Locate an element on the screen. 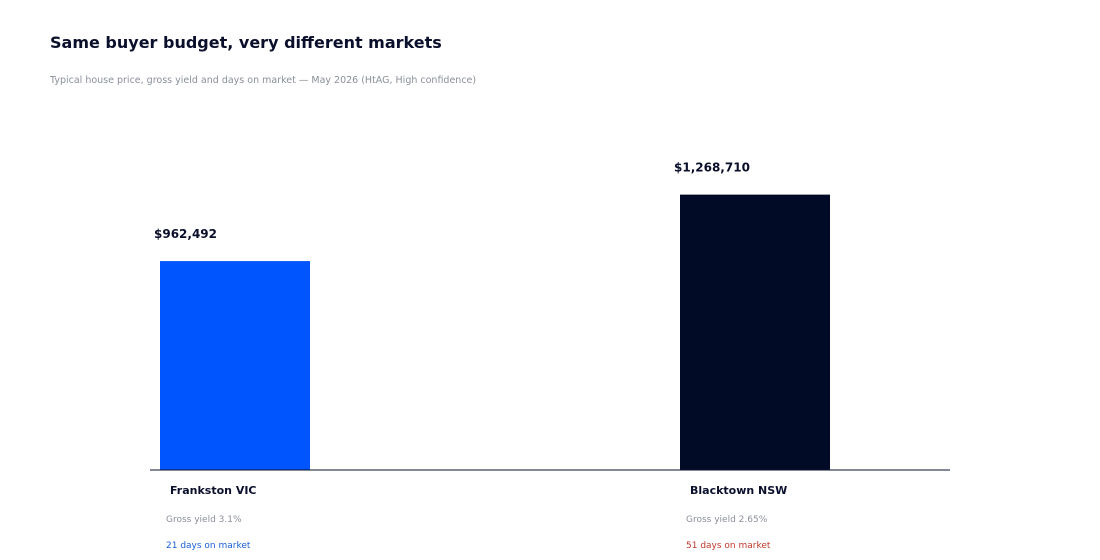 The width and height of the screenshot is (1100, 560). gross-yield-label-frankston-vic: Gross yield 3.1% is located at coordinates (204, 520).